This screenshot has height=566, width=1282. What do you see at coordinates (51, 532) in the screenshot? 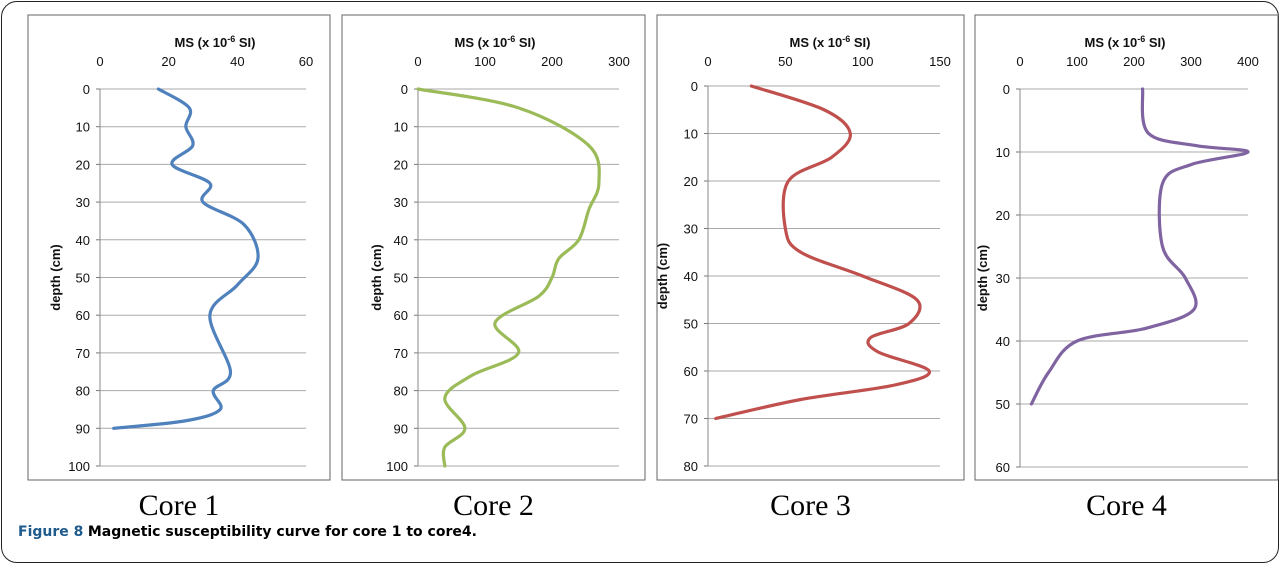
I see `figure-label: Figure 8` at bounding box center [51, 532].